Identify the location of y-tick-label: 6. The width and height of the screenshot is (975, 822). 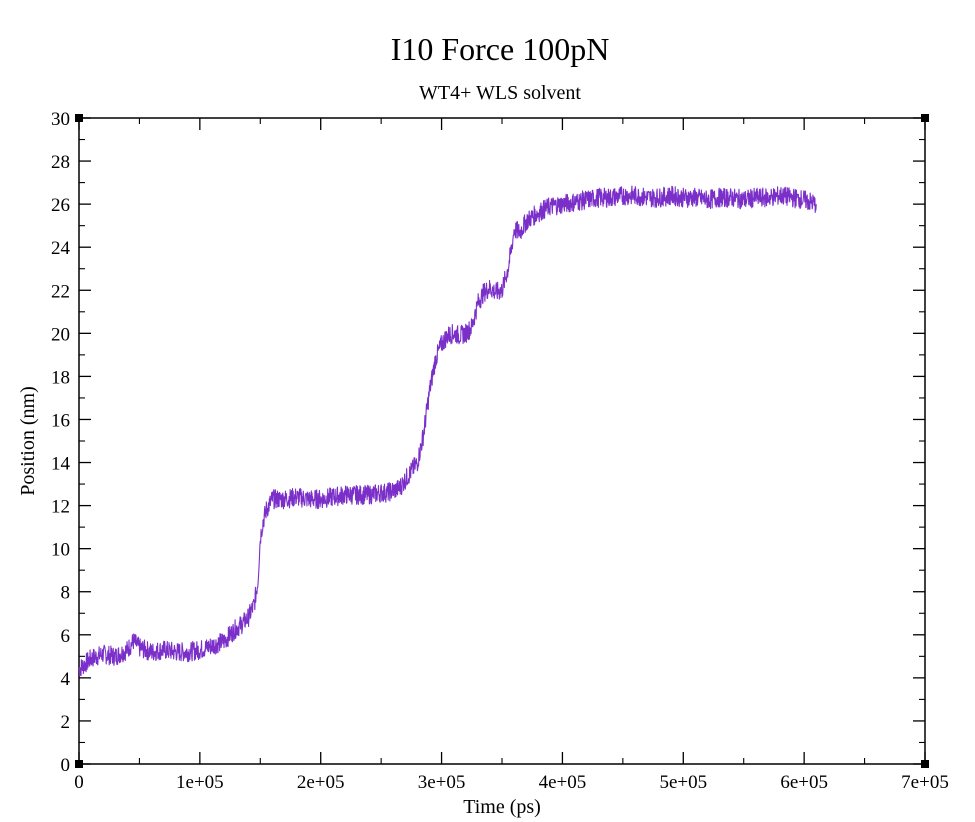
(66, 636).